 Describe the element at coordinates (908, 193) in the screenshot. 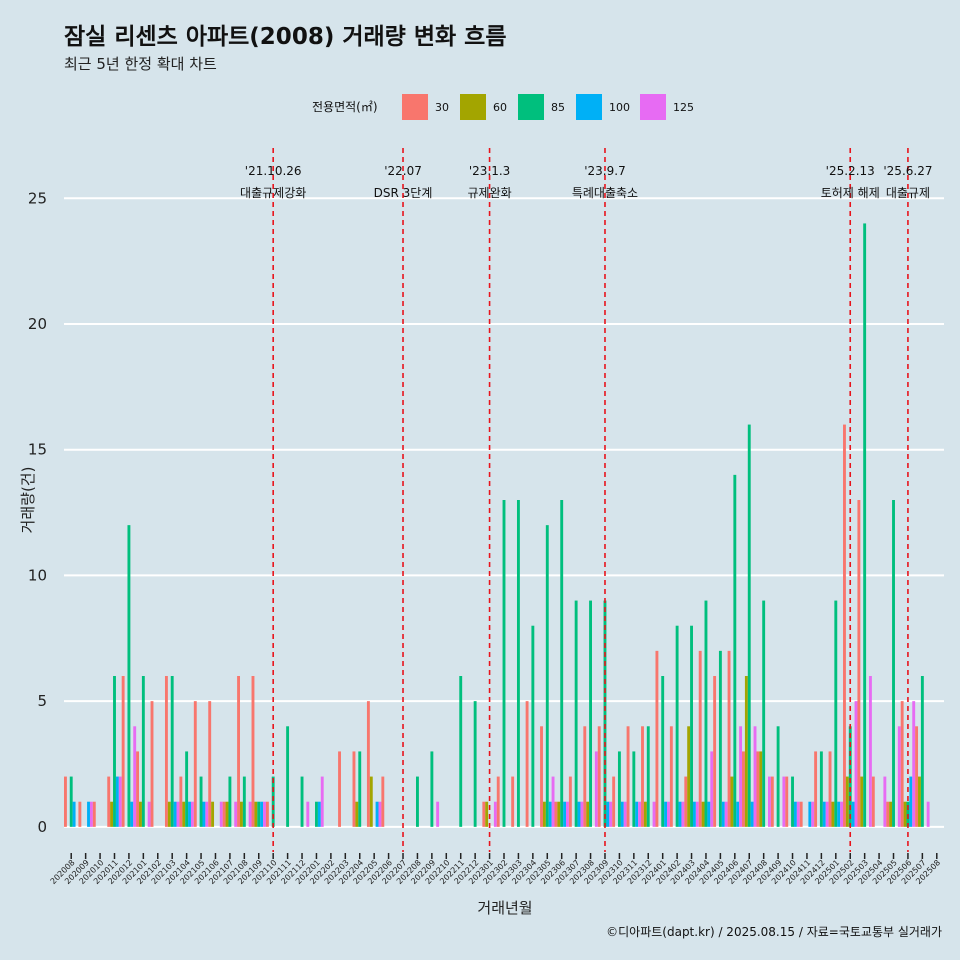

I see `event-label: 대출규제` at that location.